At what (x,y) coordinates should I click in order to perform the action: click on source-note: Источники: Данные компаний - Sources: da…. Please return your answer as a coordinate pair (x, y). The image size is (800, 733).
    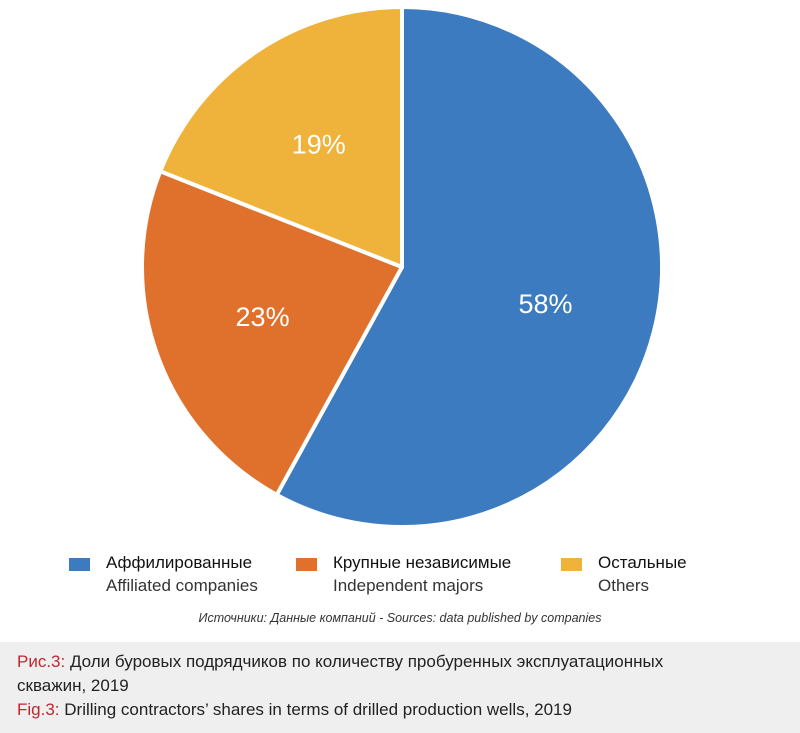
    Looking at the image, I should click on (400, 618).